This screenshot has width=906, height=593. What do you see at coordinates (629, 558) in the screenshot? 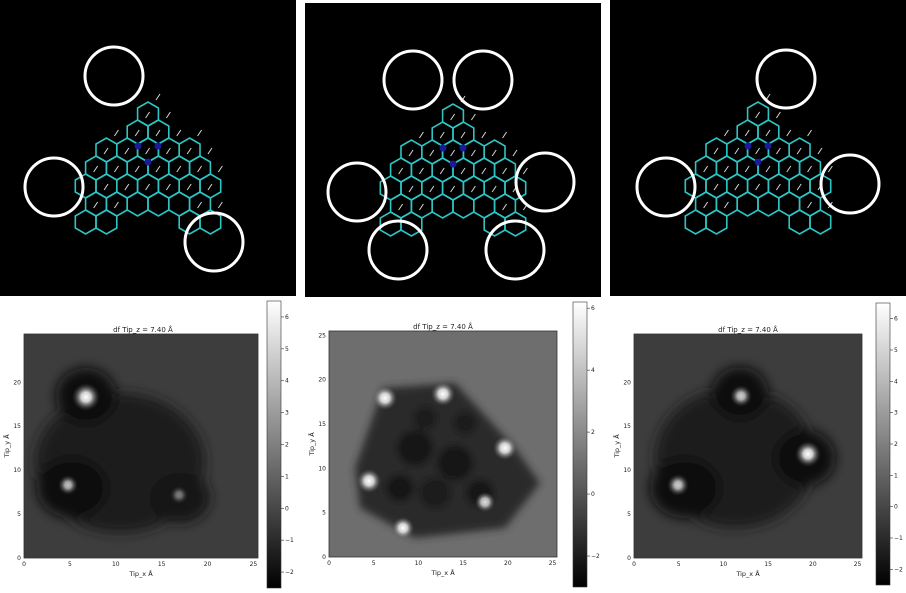
I see `y-tick-label: 0` at bounding box center [629, 558].